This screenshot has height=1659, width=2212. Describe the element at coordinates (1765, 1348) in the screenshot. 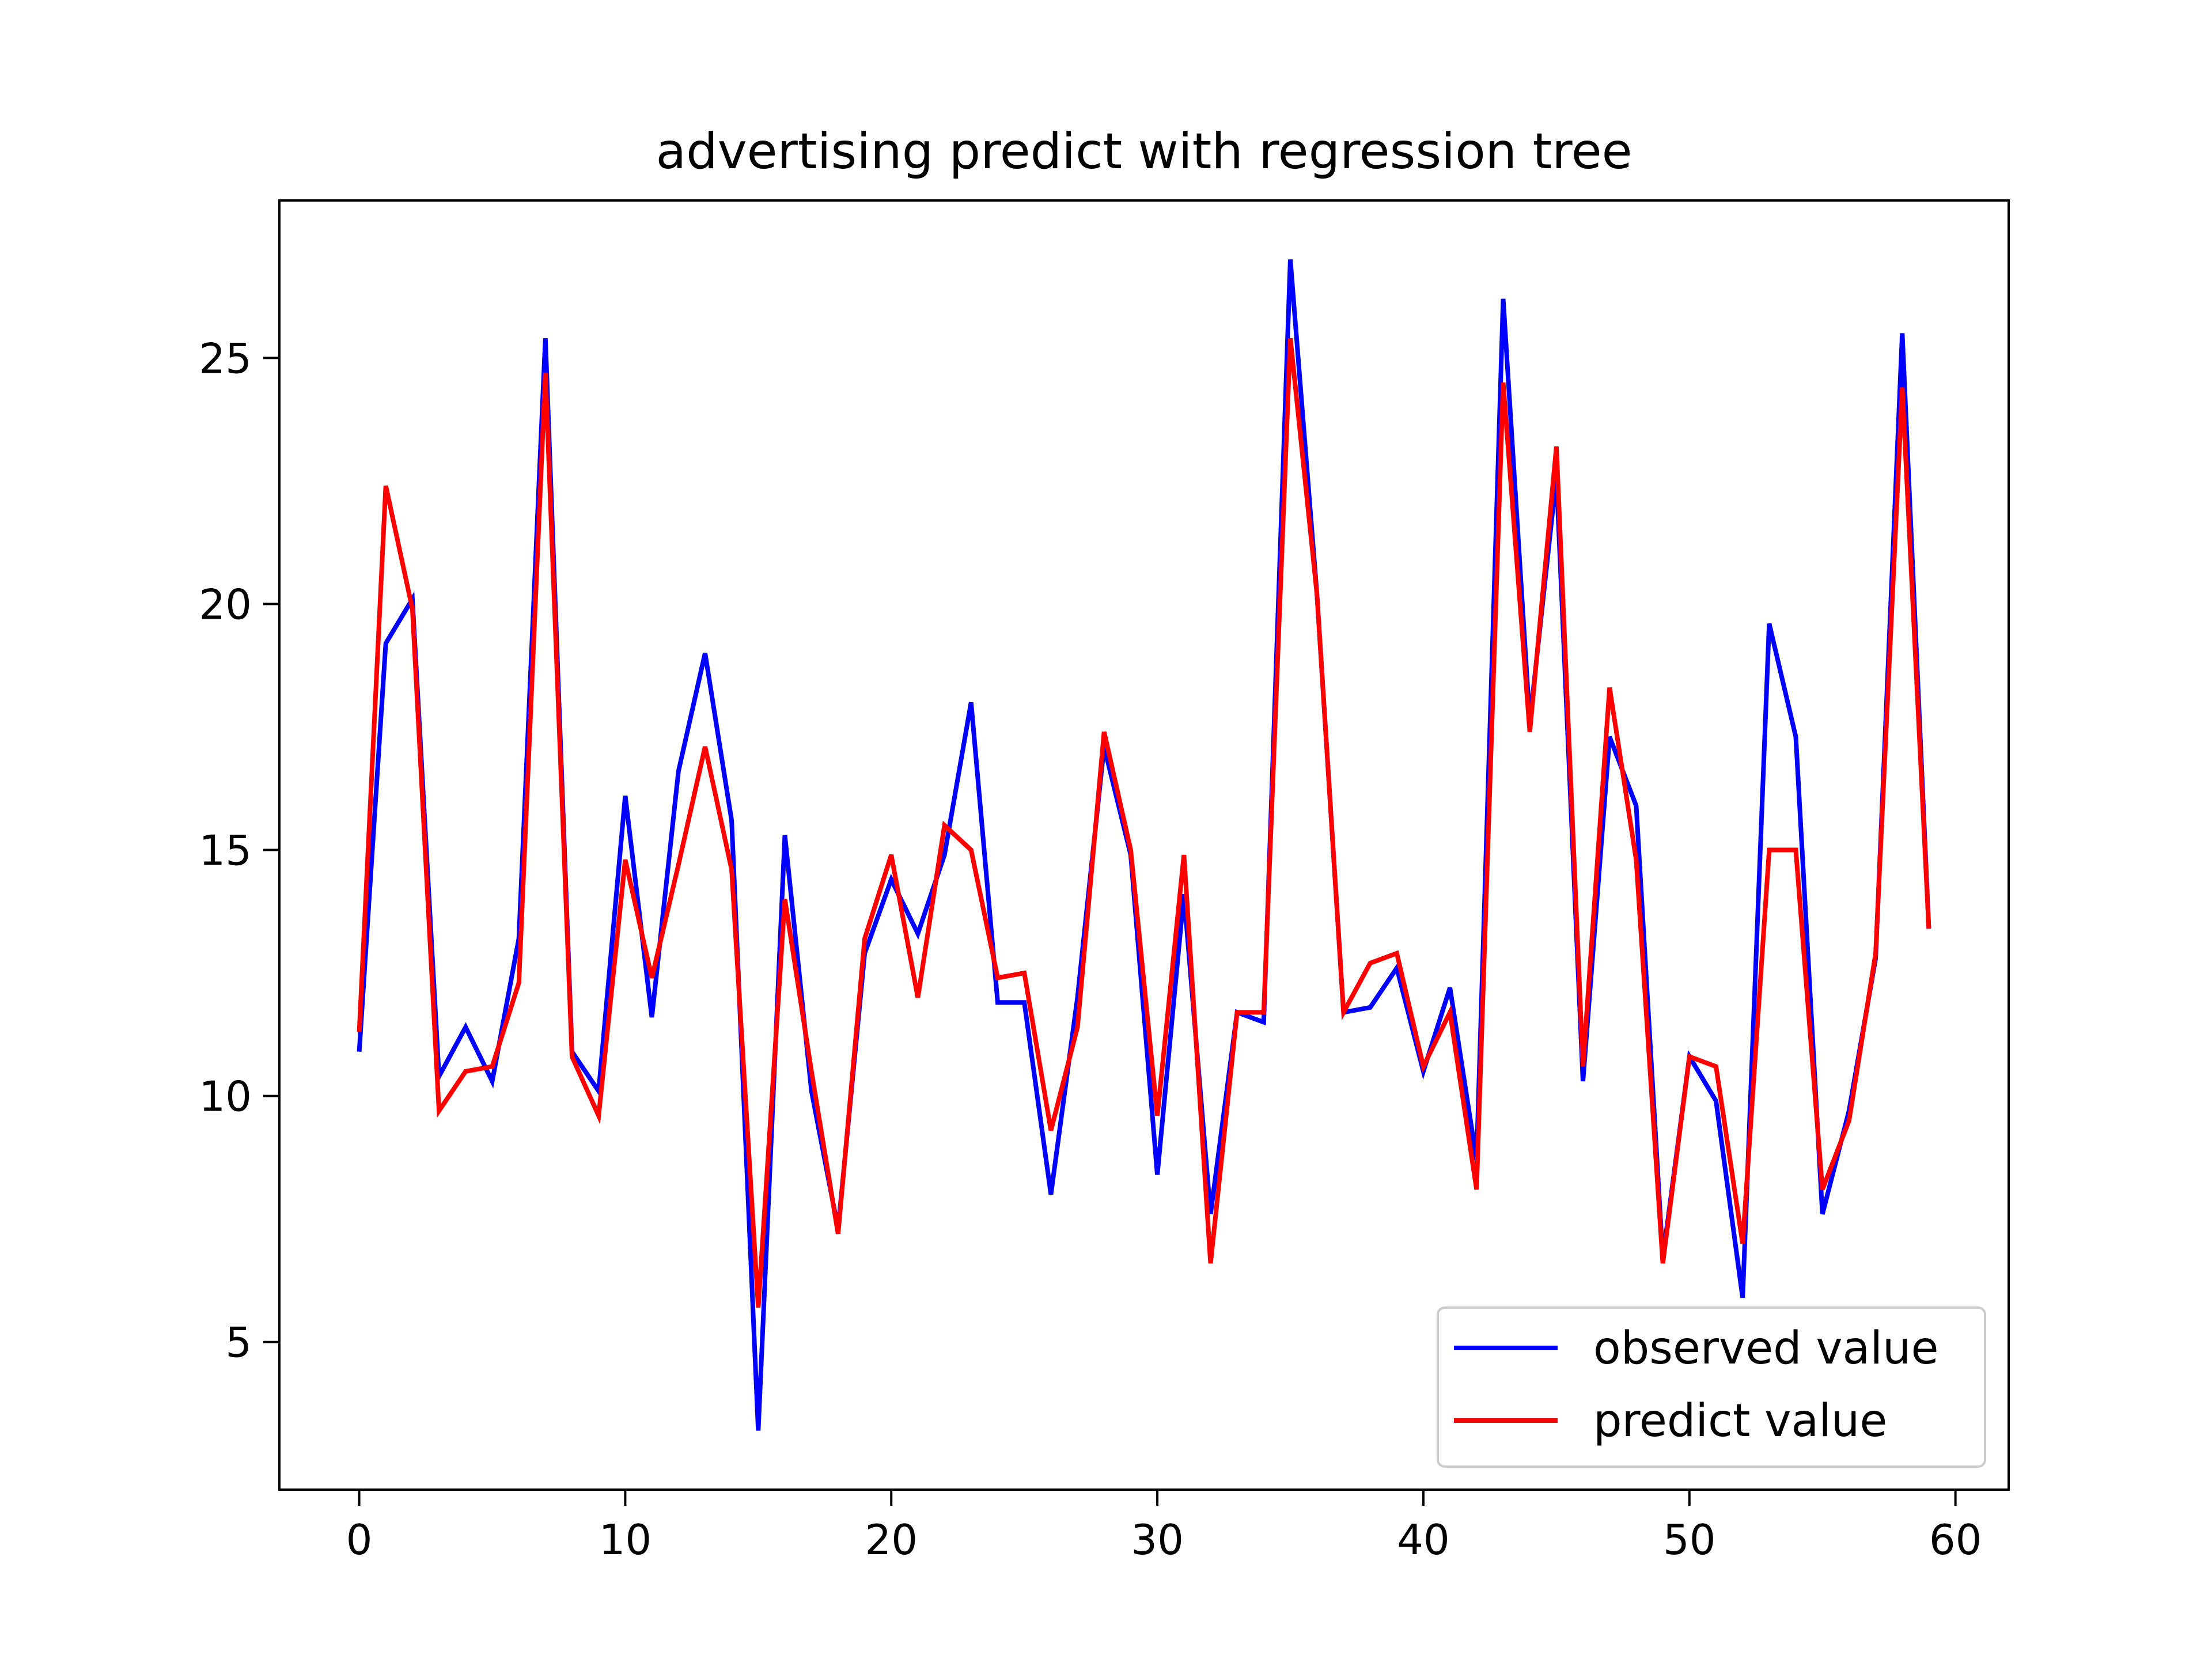

I see `legend-label-observed: observed value` at that location.